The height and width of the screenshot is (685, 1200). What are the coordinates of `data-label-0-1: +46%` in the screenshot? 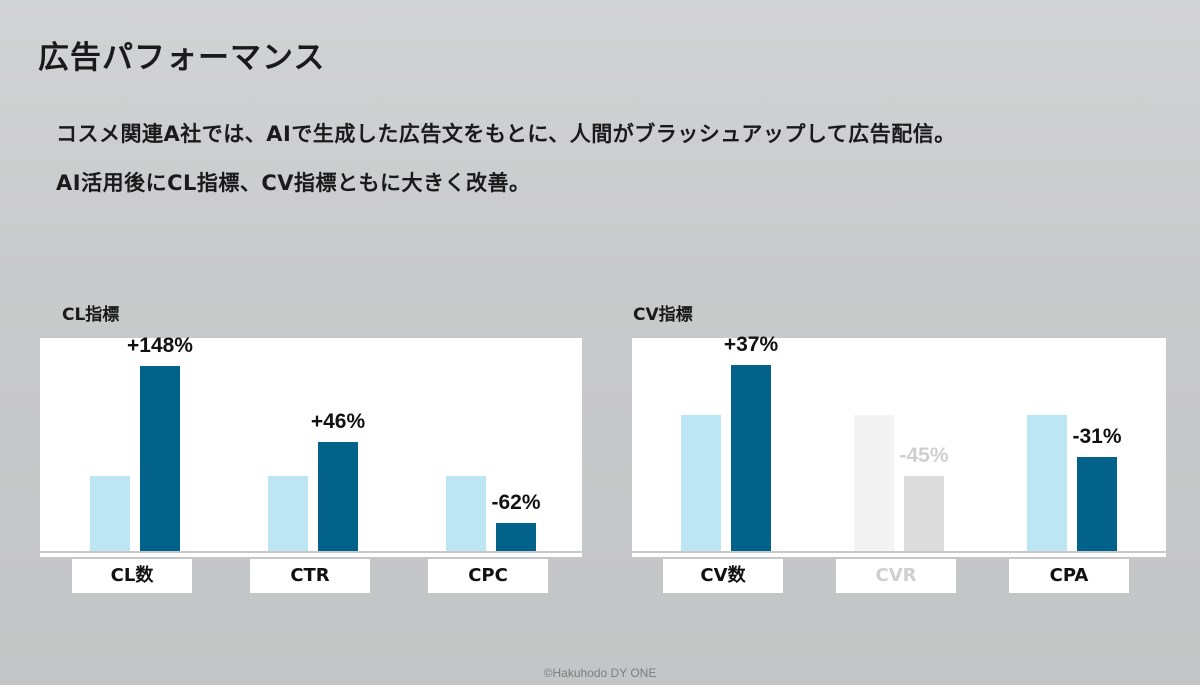 It's located at (338, 422).